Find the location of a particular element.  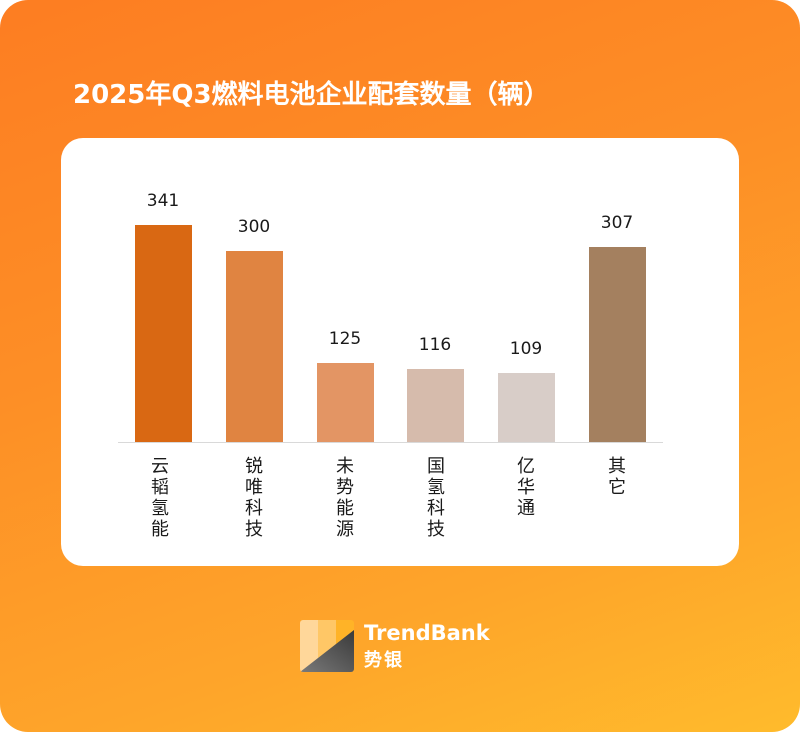

trendbank-logo-icon is located at coordinates (327, 646).